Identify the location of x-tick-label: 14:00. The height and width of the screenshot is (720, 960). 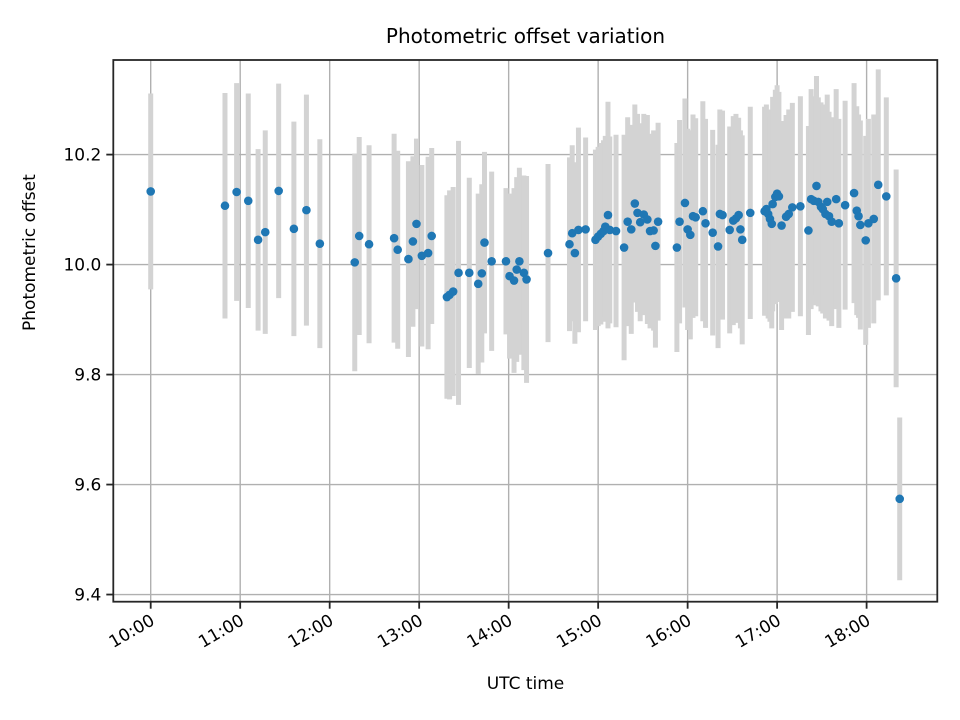
(490, 632).